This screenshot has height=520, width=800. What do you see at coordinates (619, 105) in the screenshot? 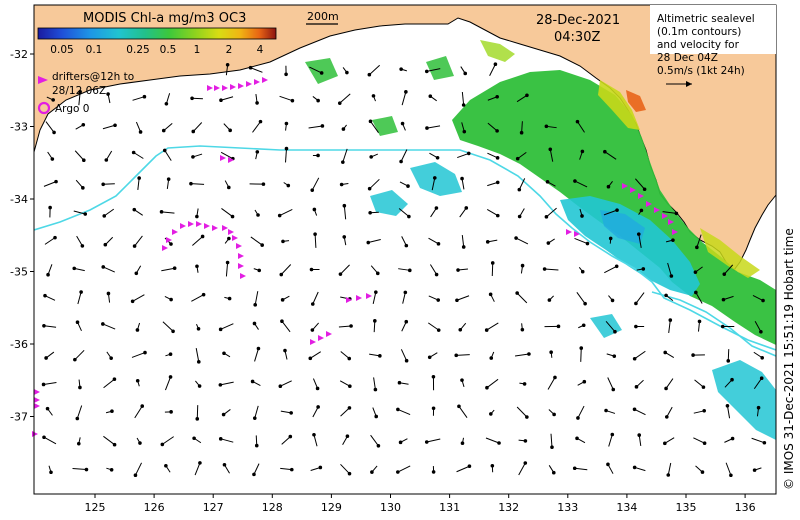
I see `chl-yellow-patch` at bounding box center [619, 105].